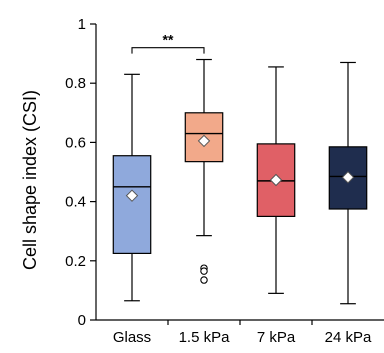 This screenshot has height=353, width=384. Describe the element at coordinates (75, 202) in the screenshot. I see `y-tick-label: 0.4` at that location.